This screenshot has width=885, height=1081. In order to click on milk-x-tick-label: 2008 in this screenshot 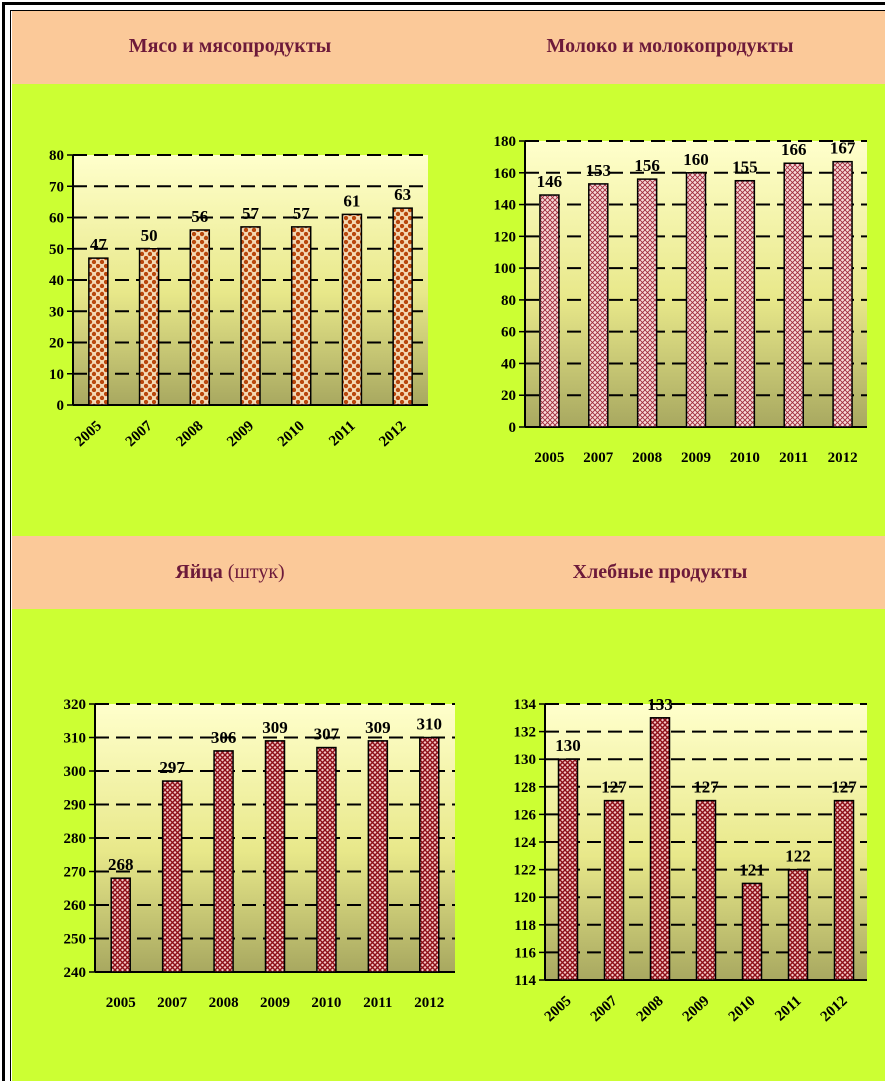, I will do `click(647, 458)`.